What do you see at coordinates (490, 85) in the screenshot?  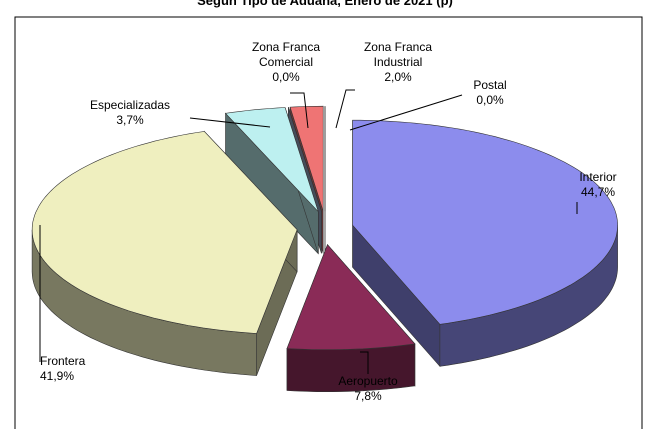 I see `category-label: Postal` at bounding box center [490, 85].